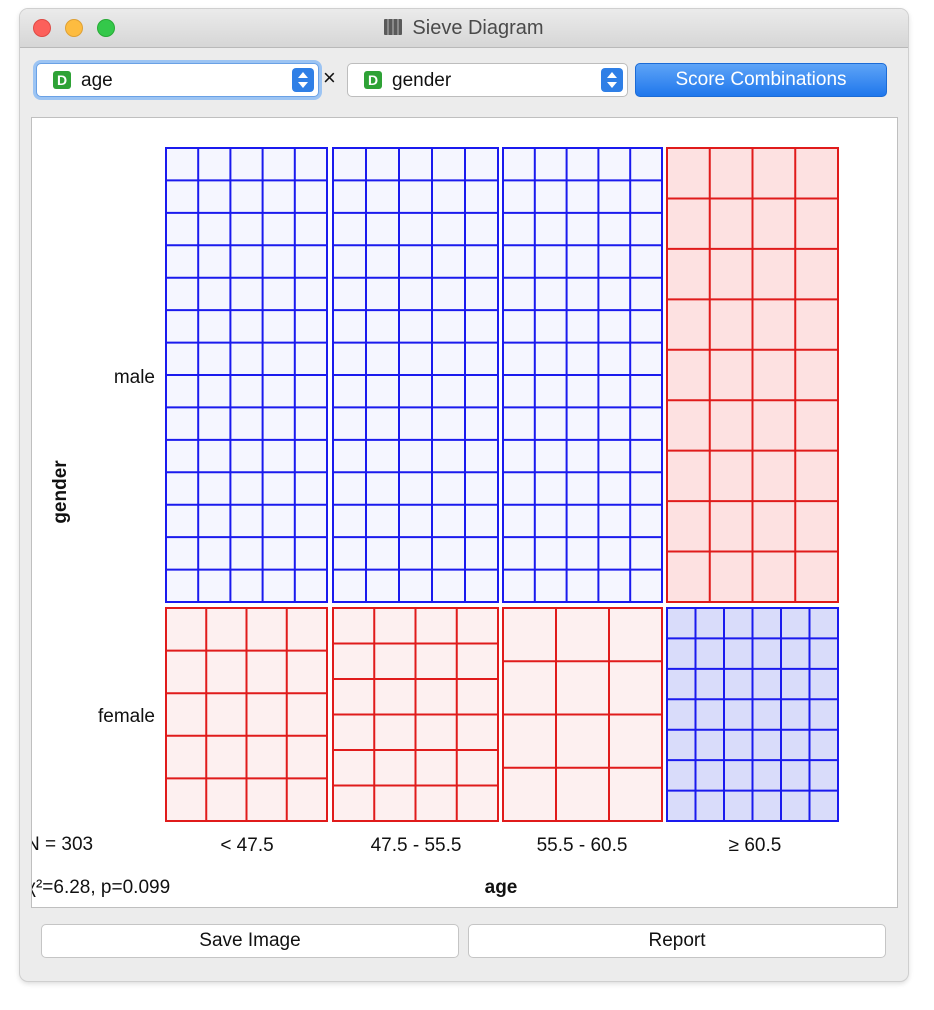  Describe the element at coordinates (761, 80) in the screenshot. I see `score-combinations-button: Score Combinations` at that location.